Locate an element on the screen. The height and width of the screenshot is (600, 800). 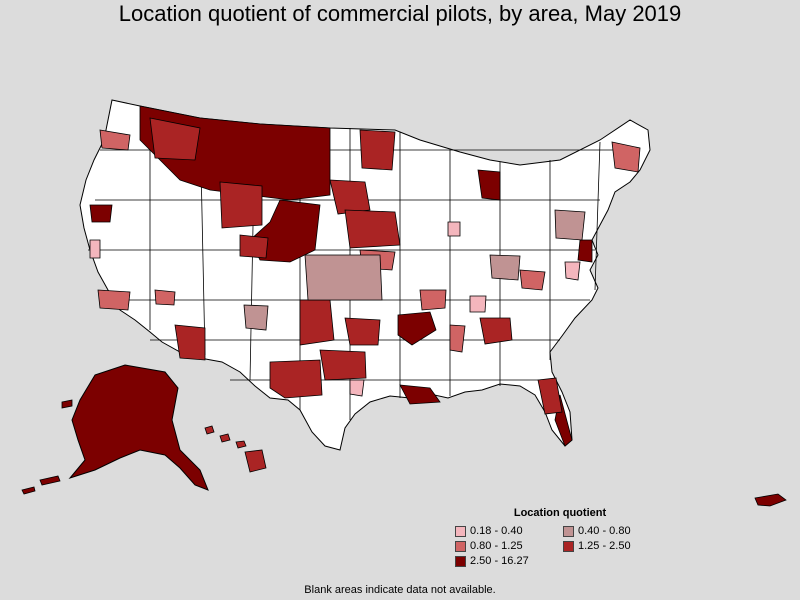
hawaii is located at coordinates (235, 449).